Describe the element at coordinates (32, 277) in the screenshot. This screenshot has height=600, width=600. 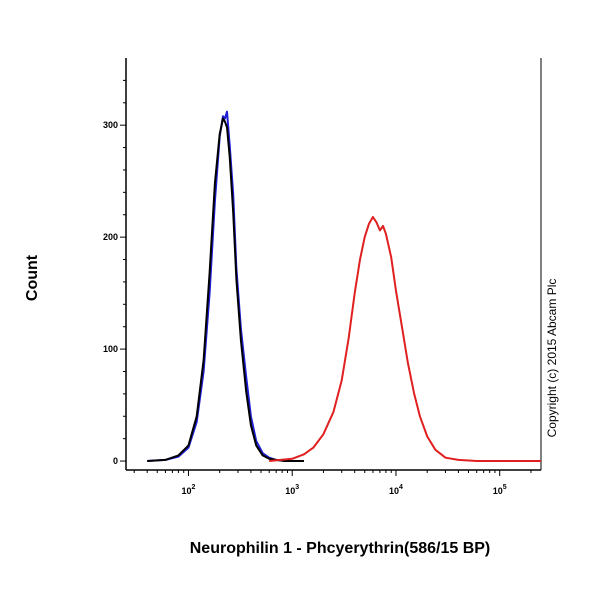
I see `y-axis-label: Count` at that location.